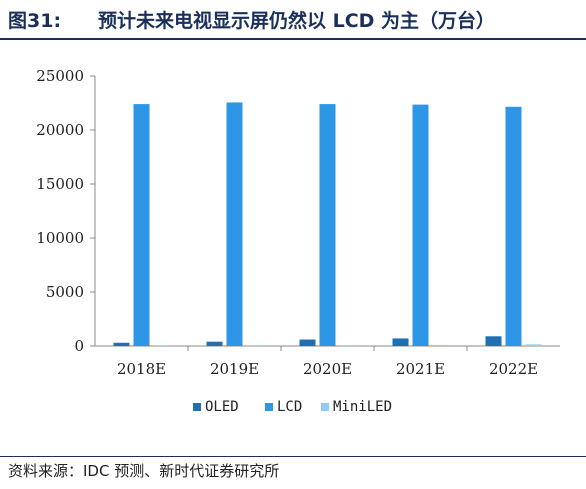 The image size is (586, 489). I want to click on bar-oled-2020e, so click(307, 342).